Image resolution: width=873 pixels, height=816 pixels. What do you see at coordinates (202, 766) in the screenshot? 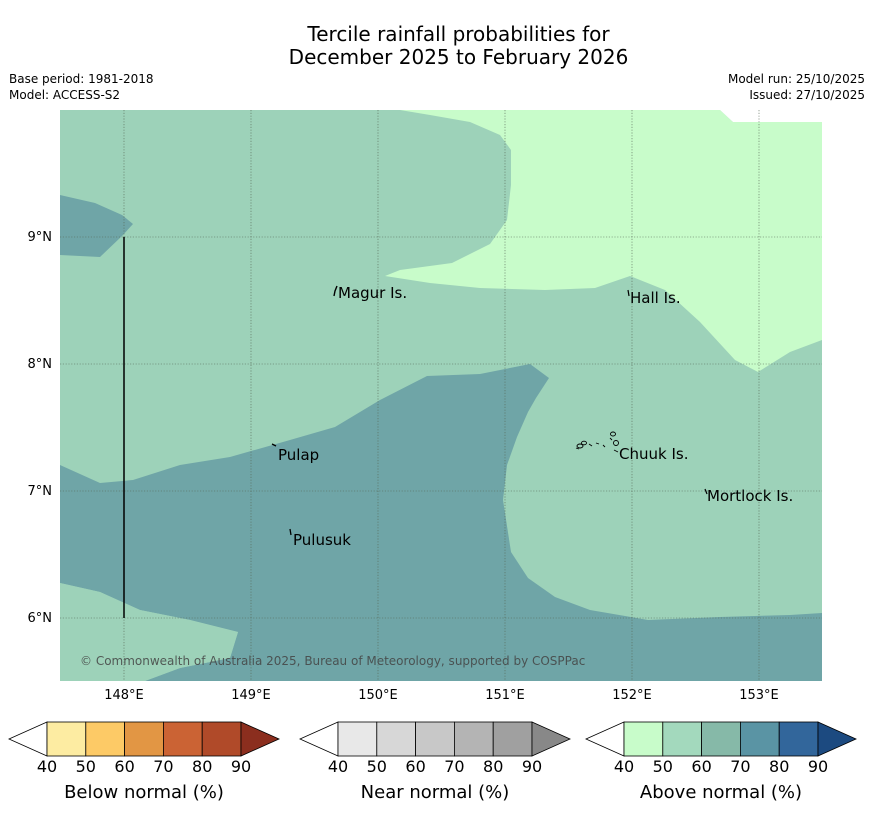
I see `colorbar-below-tick-80: 80` at bounding box center [202, 766].